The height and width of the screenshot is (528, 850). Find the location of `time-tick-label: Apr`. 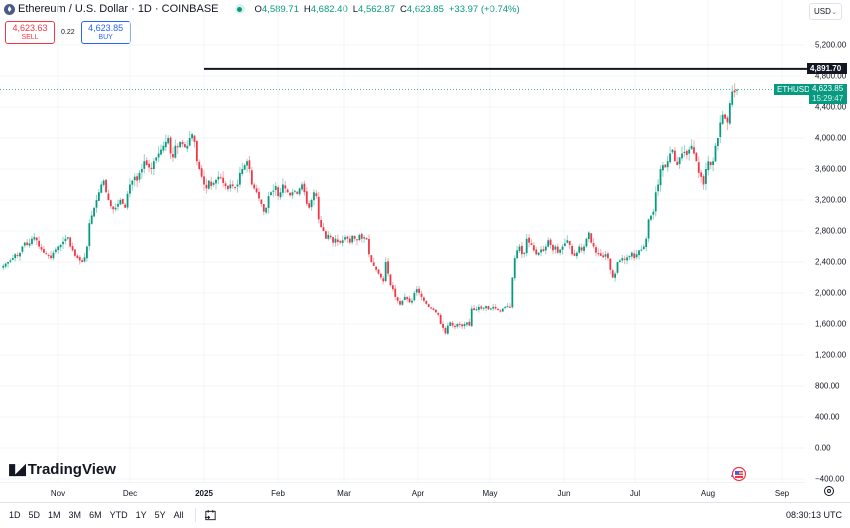

time-tick-label: Apr is located at coordinates (418, 493).